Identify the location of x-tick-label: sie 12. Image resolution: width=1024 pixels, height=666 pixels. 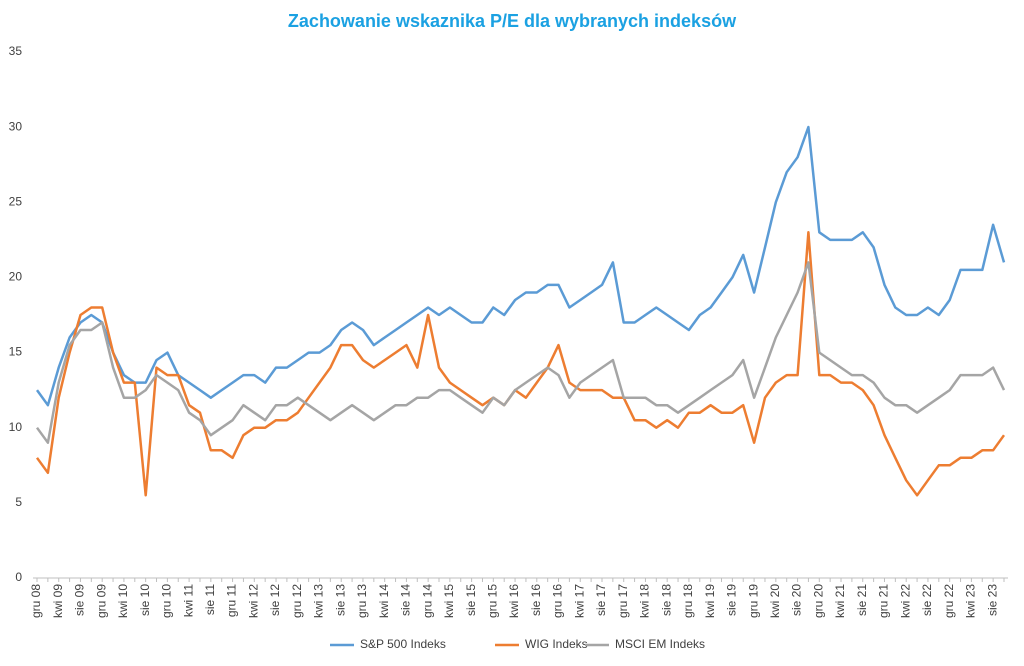
(275, 600).